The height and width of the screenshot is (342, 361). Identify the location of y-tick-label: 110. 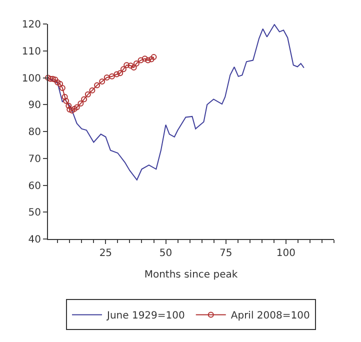
(31, 52).